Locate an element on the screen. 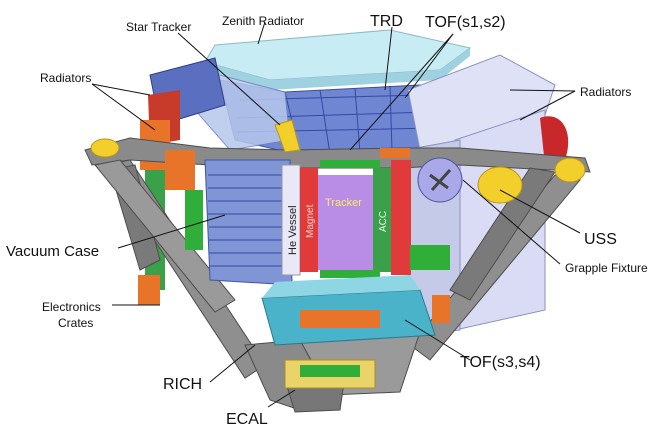 Image resolution: width=664 pixels, height=445 pixels. rich-detector is located at coordinates (348, 310).